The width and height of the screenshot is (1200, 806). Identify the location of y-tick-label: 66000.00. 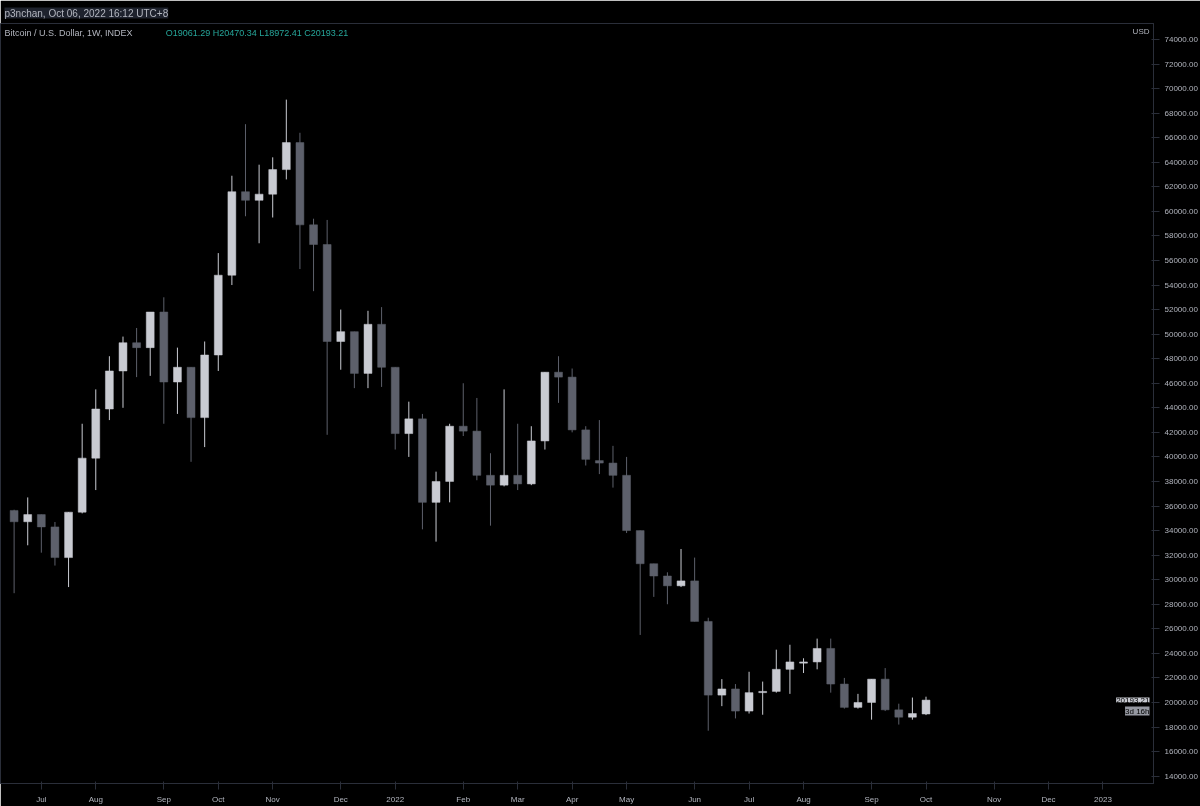
(1181, 138).